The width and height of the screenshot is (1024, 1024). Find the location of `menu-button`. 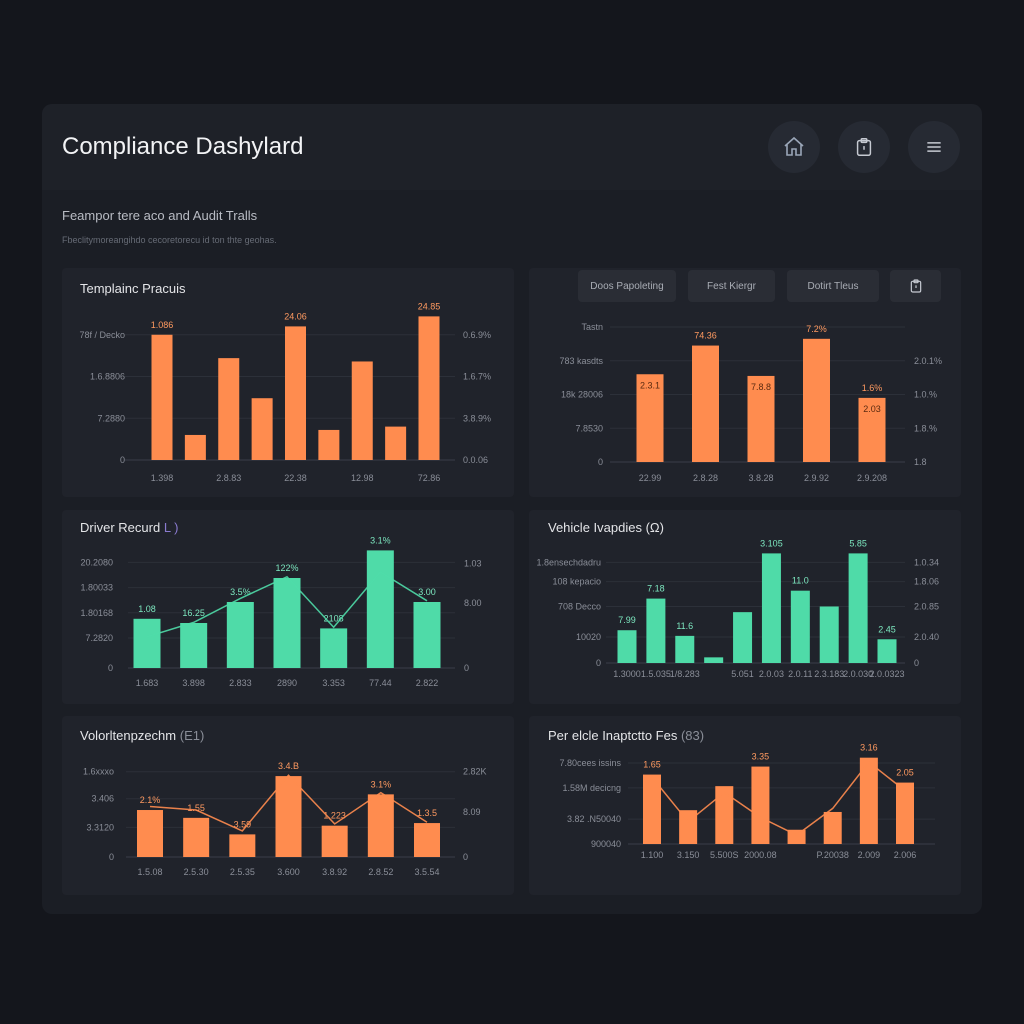

menu-button is located at coordinates (934, 147).